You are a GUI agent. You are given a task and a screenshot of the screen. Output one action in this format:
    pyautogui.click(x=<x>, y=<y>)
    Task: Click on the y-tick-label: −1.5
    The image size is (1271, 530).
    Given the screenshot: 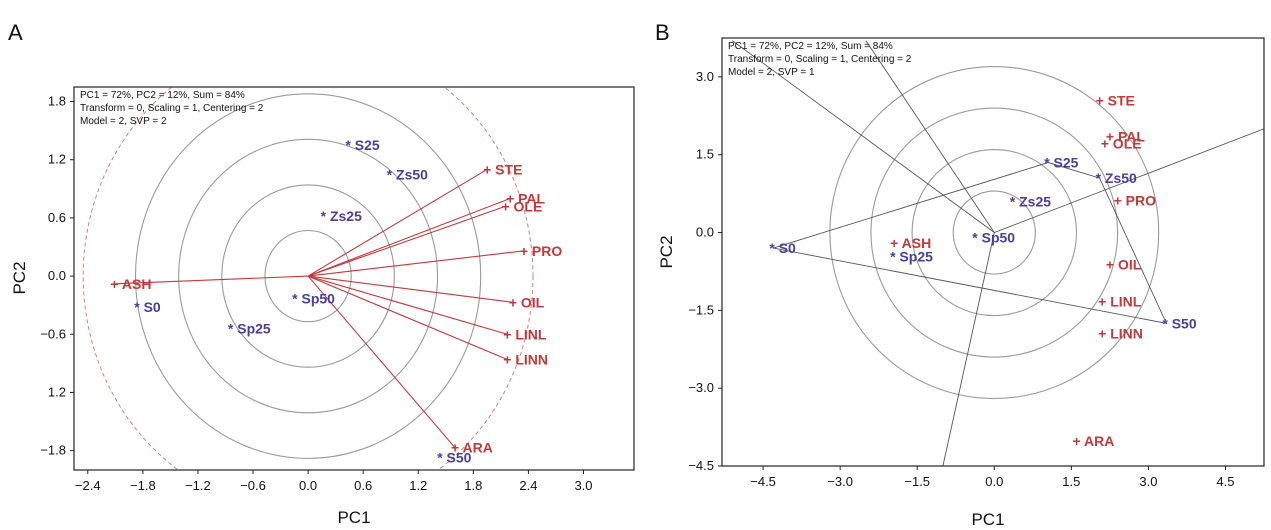 What is the action you would take?
    pyautogui.click(x=701, y=309)
    